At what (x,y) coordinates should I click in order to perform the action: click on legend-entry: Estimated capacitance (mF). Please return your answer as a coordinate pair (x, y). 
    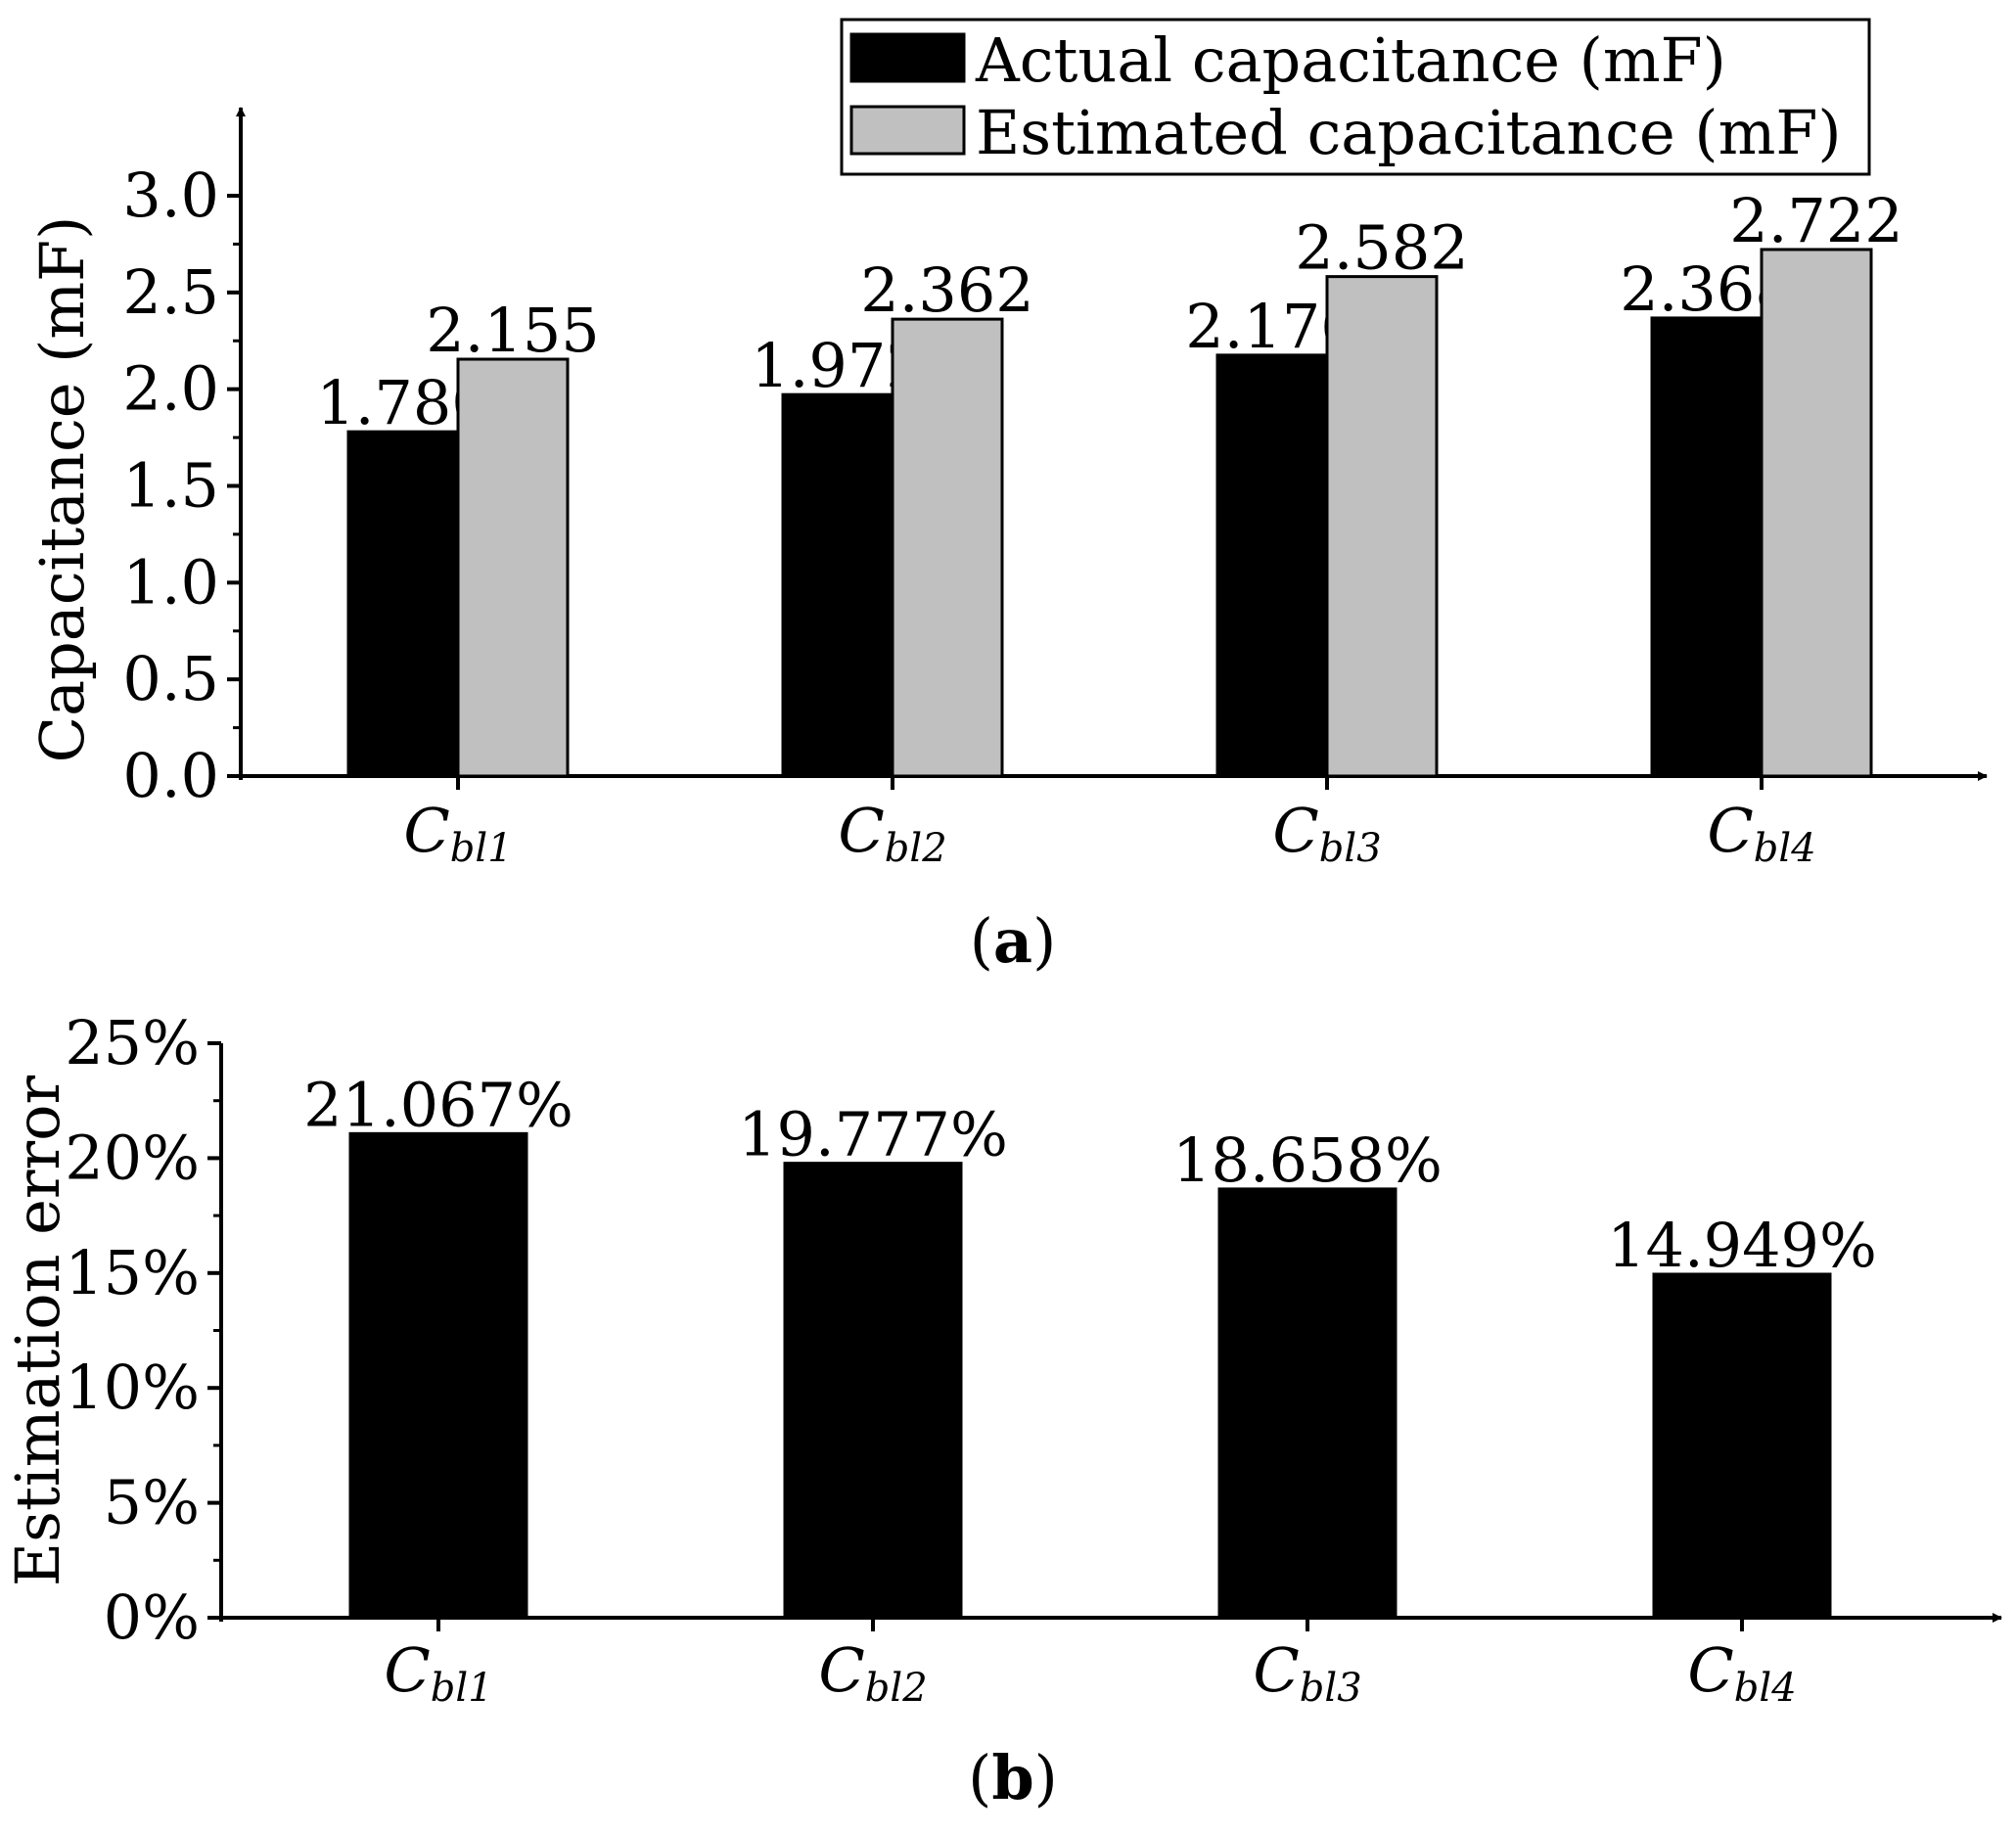
    Looking at the image, I should click on (1409, 132).